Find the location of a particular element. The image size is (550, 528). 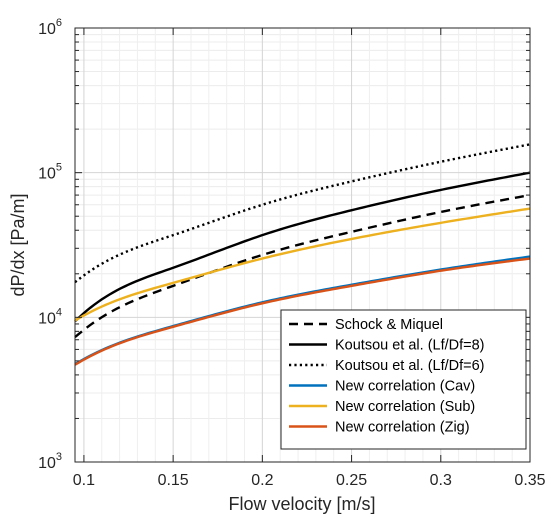

x-tick-label: 0.15 is located at coordinates (173, 480).